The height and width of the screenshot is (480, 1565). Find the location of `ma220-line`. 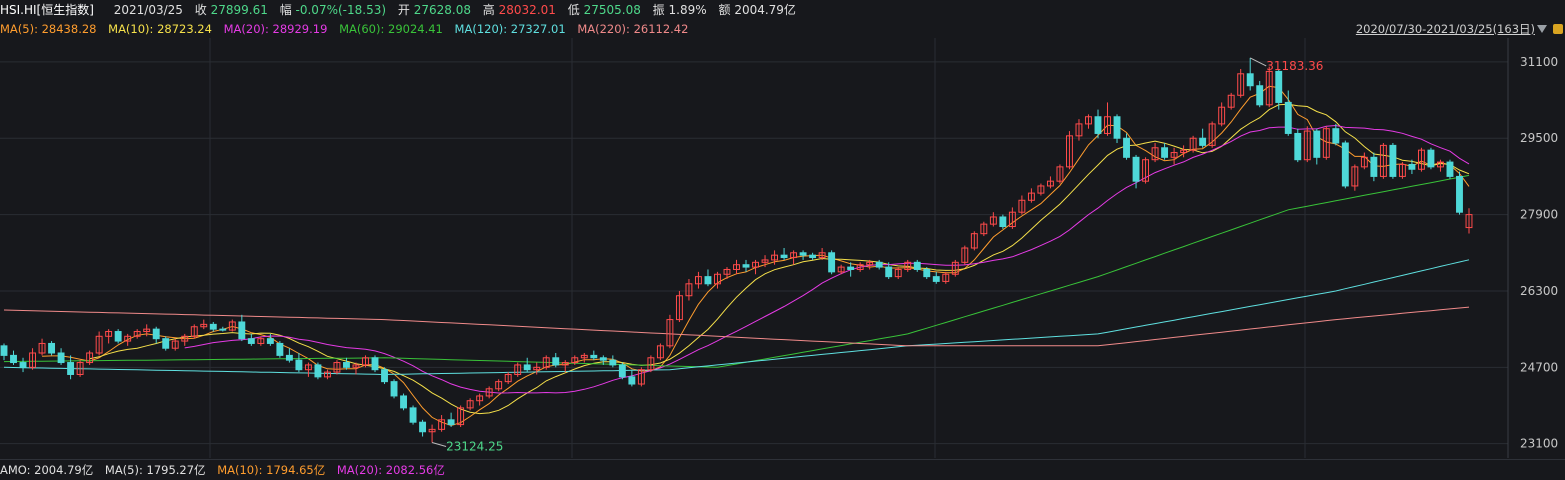

ma220-line is located at coordinates (736, 326).